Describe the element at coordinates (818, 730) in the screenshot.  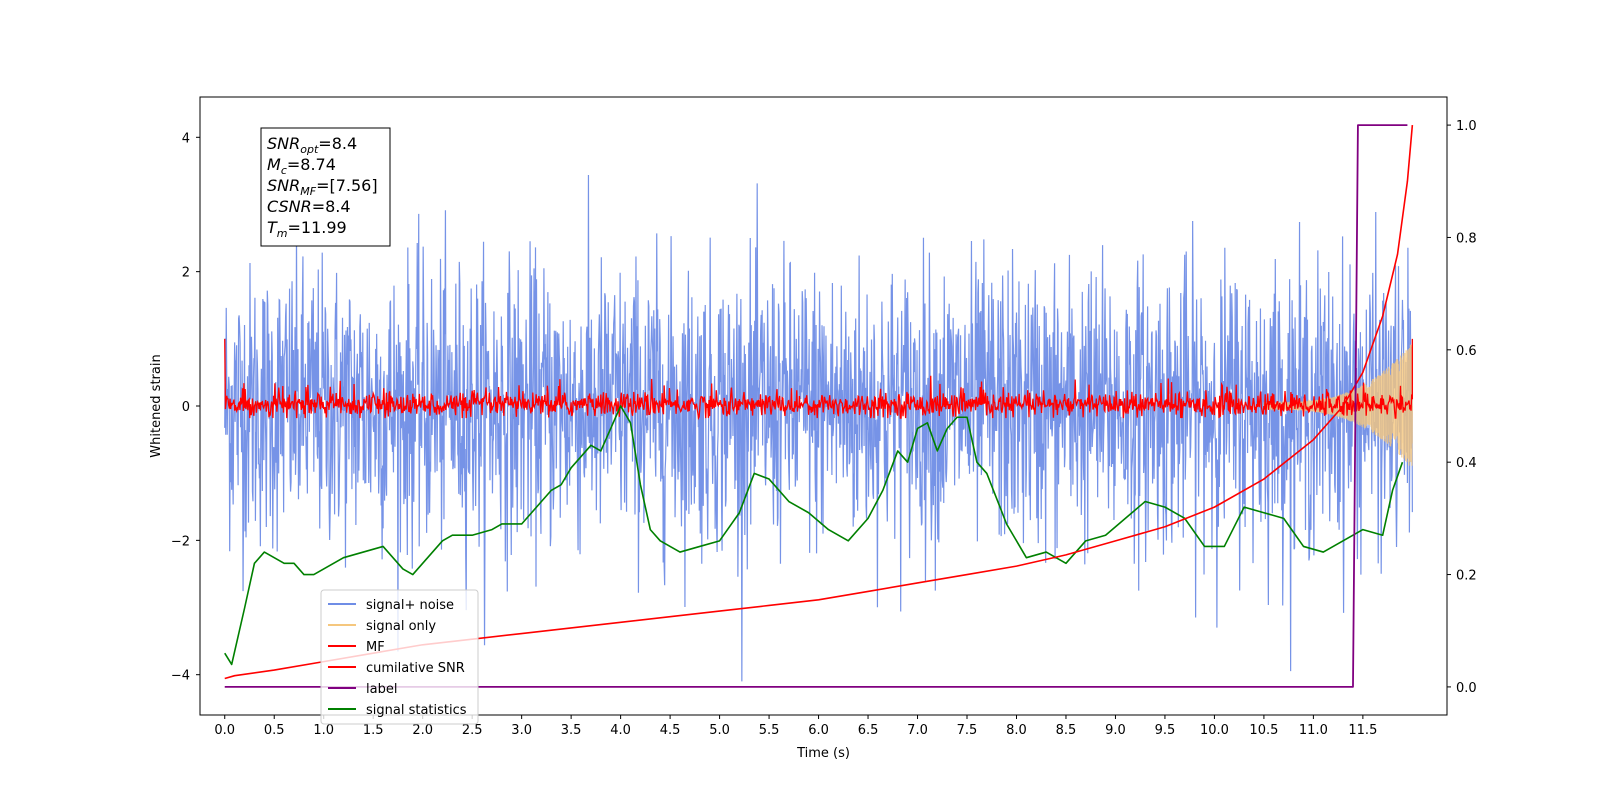
I see `x-tick-label: 6.0` at that location.